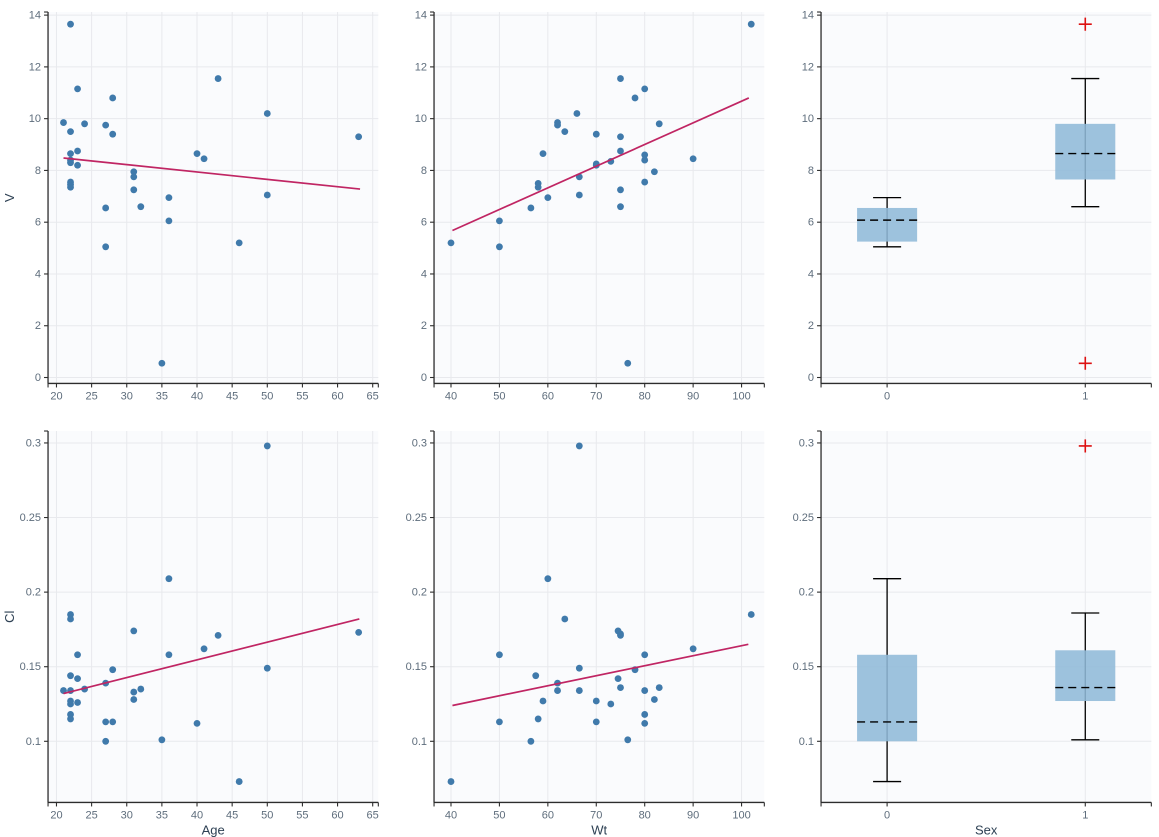 The height and width of the screenshot is (837, 1159). What do you see at coordinates (421, 67) in the screenshot?
I see `y-tick-label: 12` at bounding box center [421, 67].